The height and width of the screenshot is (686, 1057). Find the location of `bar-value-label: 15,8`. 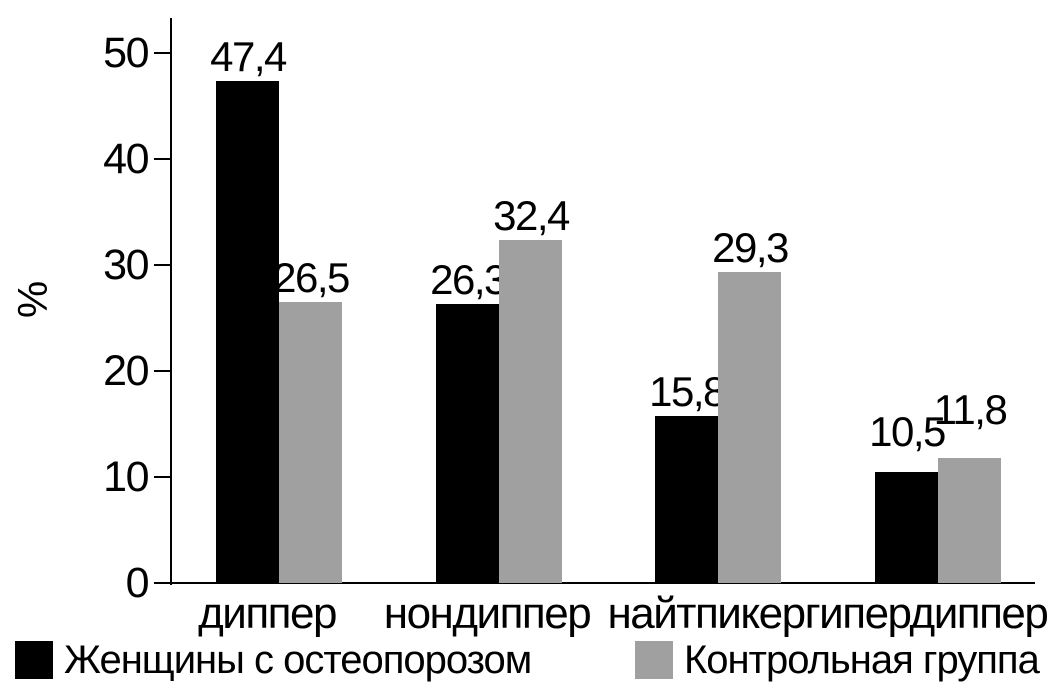

bar-value-label: 15,8 is located at coordinates (687, 391).